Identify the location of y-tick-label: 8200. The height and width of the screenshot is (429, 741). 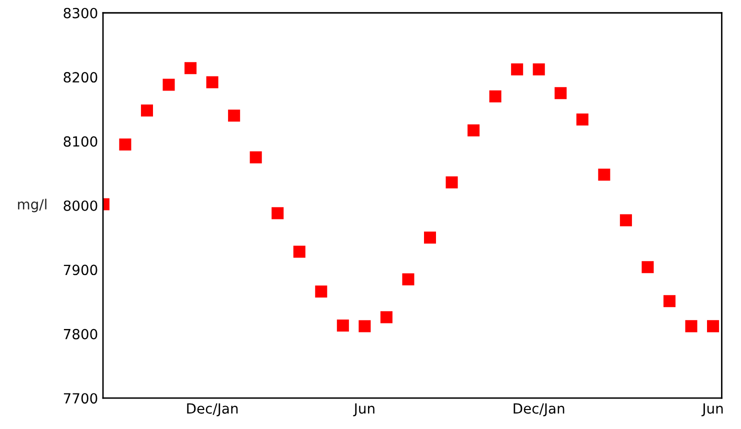
(81, 77).